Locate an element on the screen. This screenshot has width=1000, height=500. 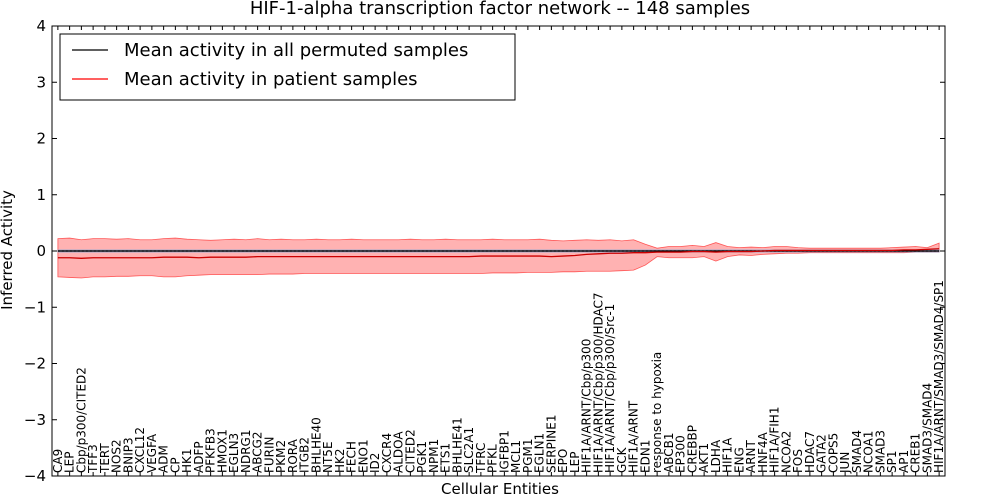
x-tick-label: AKT1 is located at coordinates (704, 458).